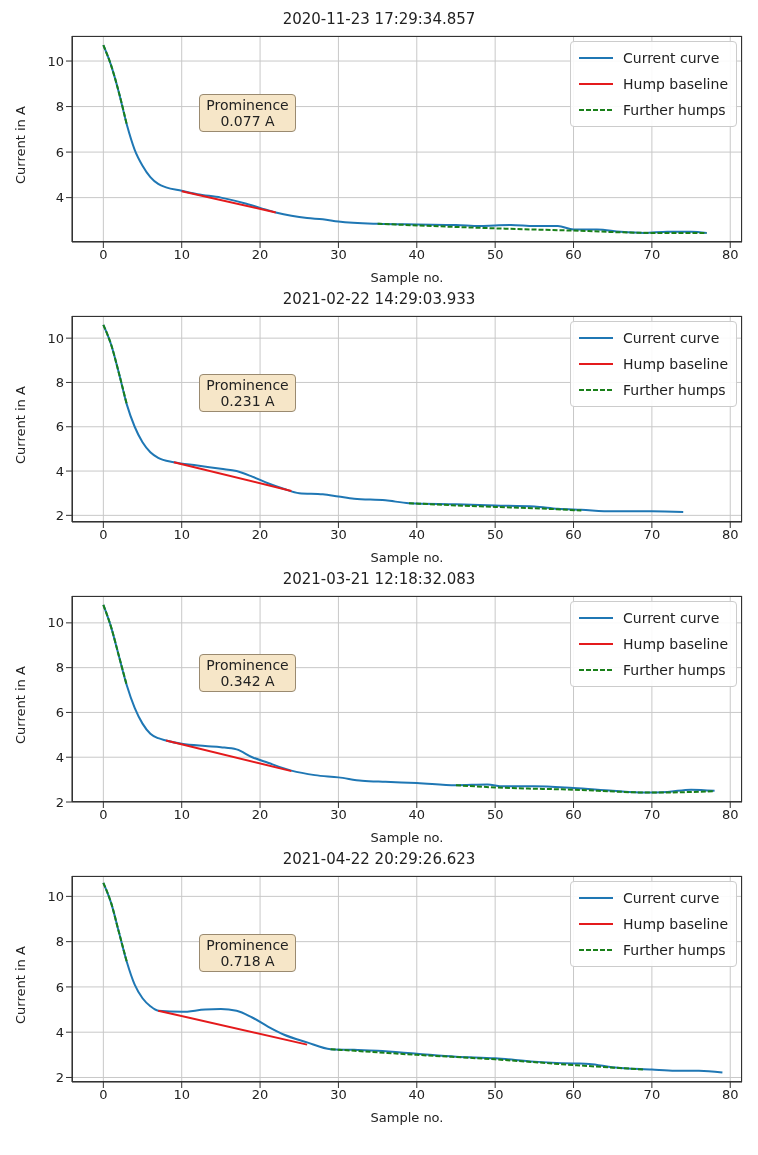 This screenshot has width=758, height=1155. Describe the element at coordinates (379, 859) in the screenshot. I see `chart-title: 2021-04-22 20:29:26.623` at that location.